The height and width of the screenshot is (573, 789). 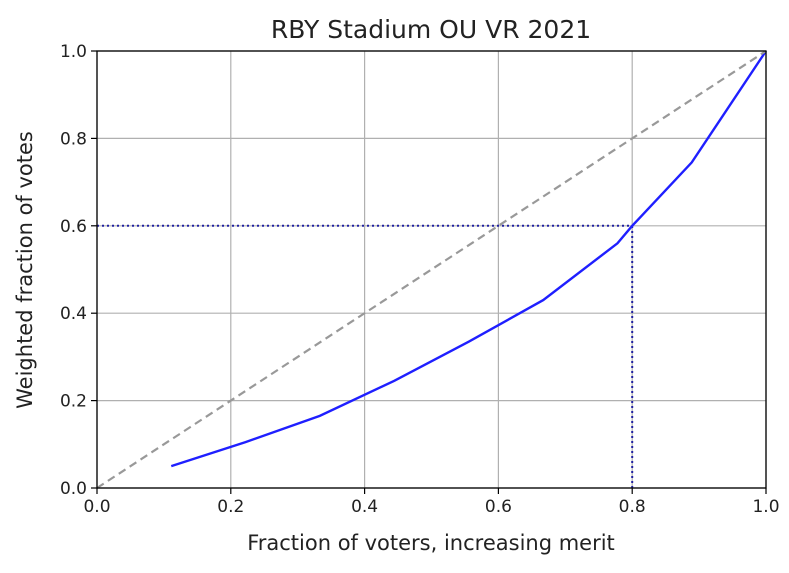 What do you see at coordinates (498, 507) in the screenshot?
I see `x-tick-label: 0.6` at bounding box center [498, 507].